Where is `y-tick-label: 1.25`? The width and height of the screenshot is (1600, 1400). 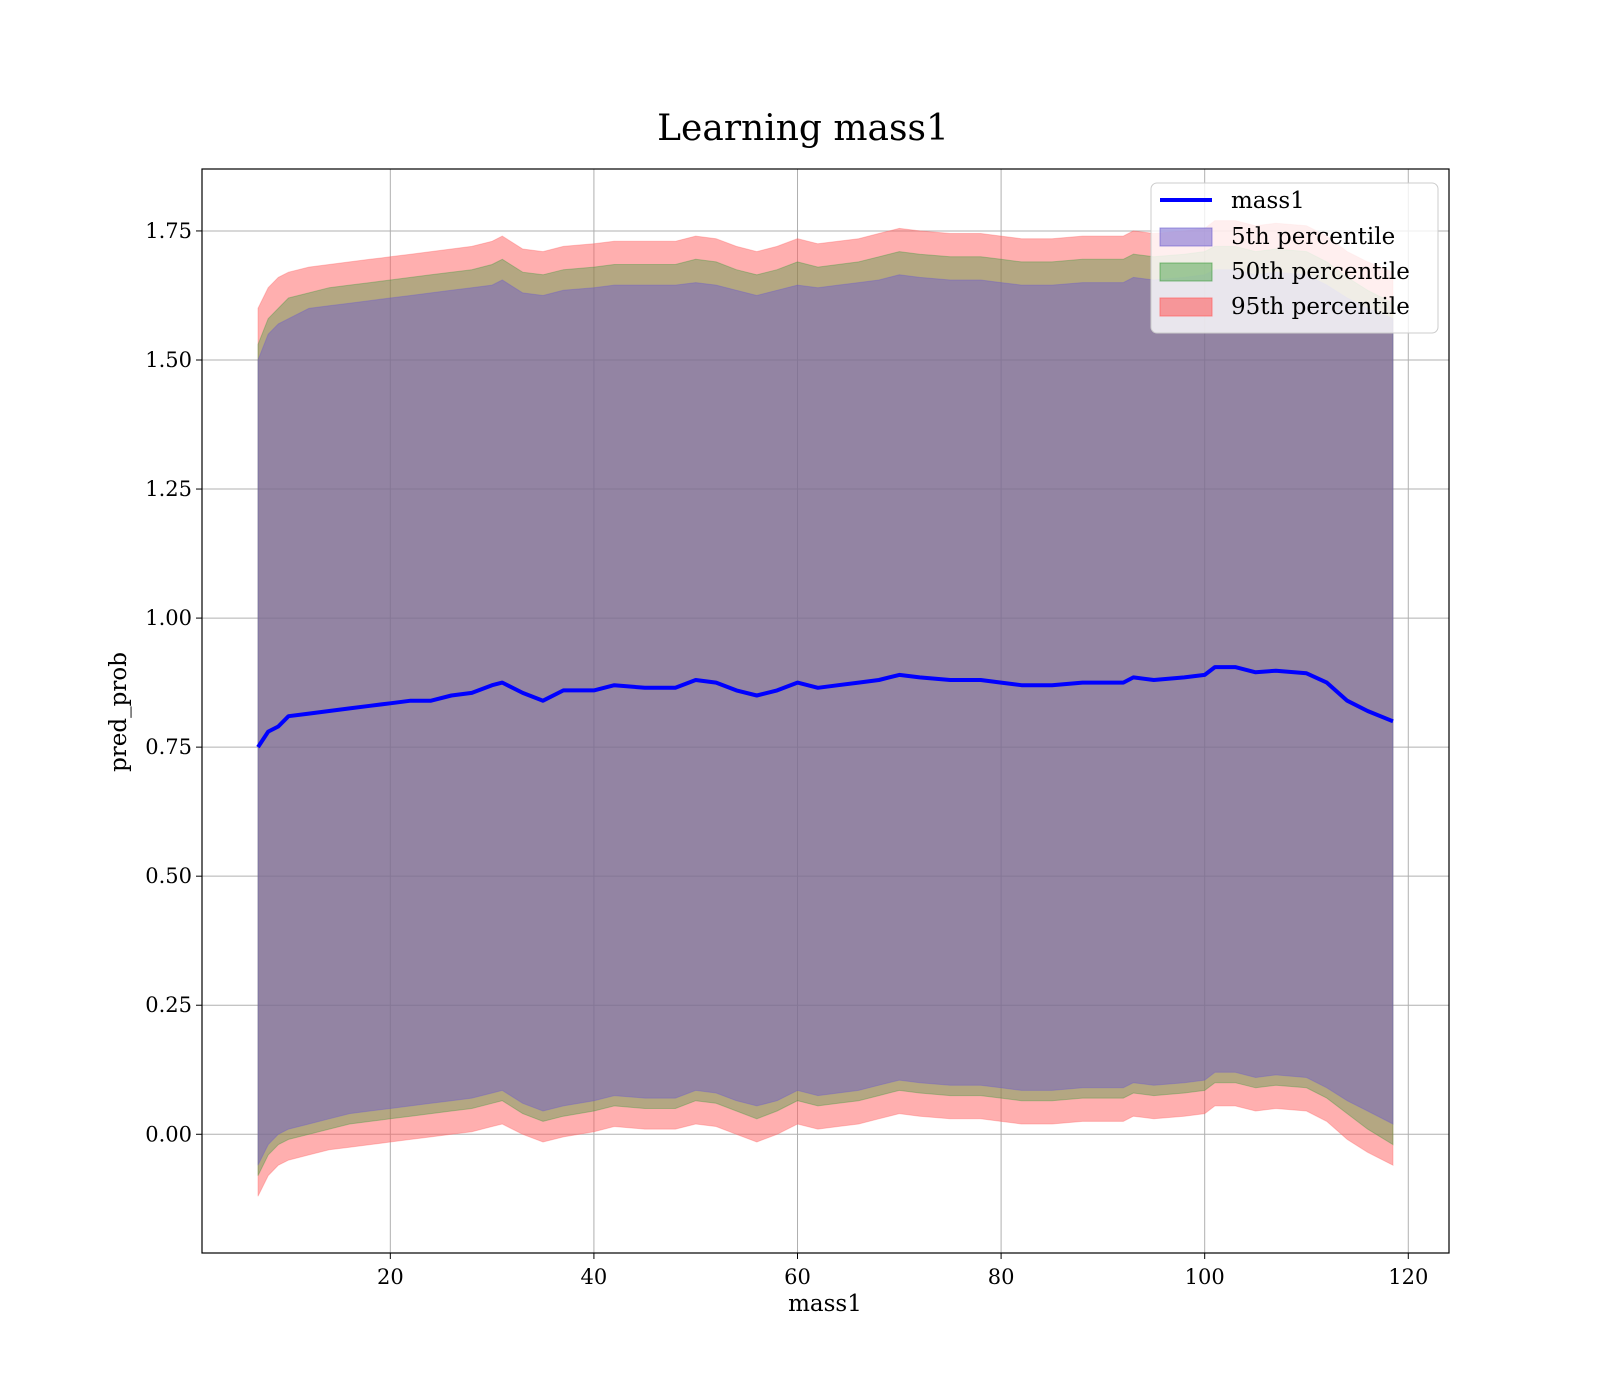
y-tick-label: 1.25 is located at coordinates (168, 489).